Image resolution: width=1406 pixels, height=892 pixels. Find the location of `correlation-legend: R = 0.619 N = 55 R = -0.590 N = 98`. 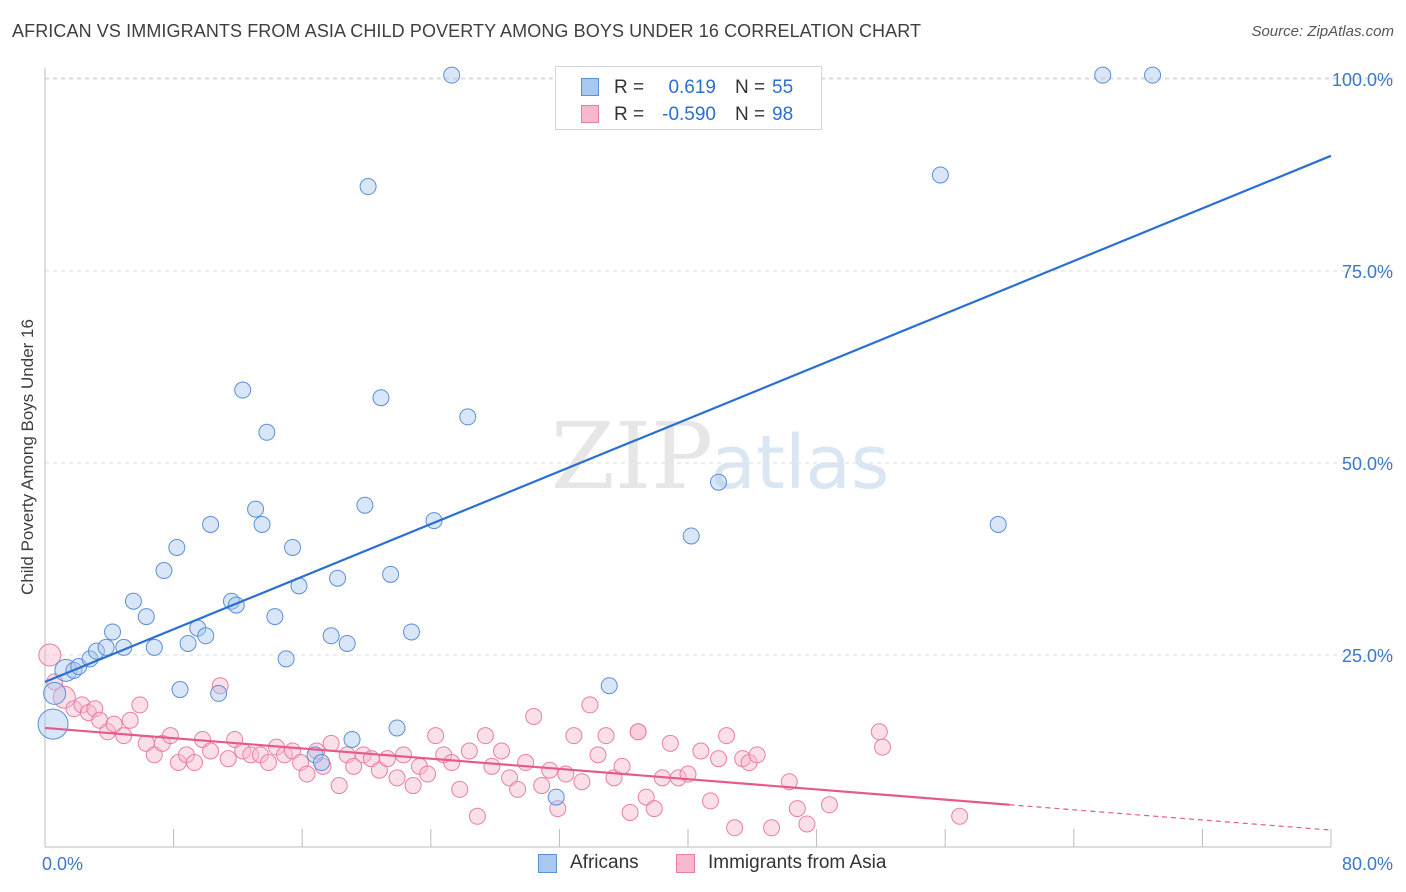

correlation-legend: R = 0.619 N = 55 R = -0.590 N = 98 is located at coordinates (688, 98).